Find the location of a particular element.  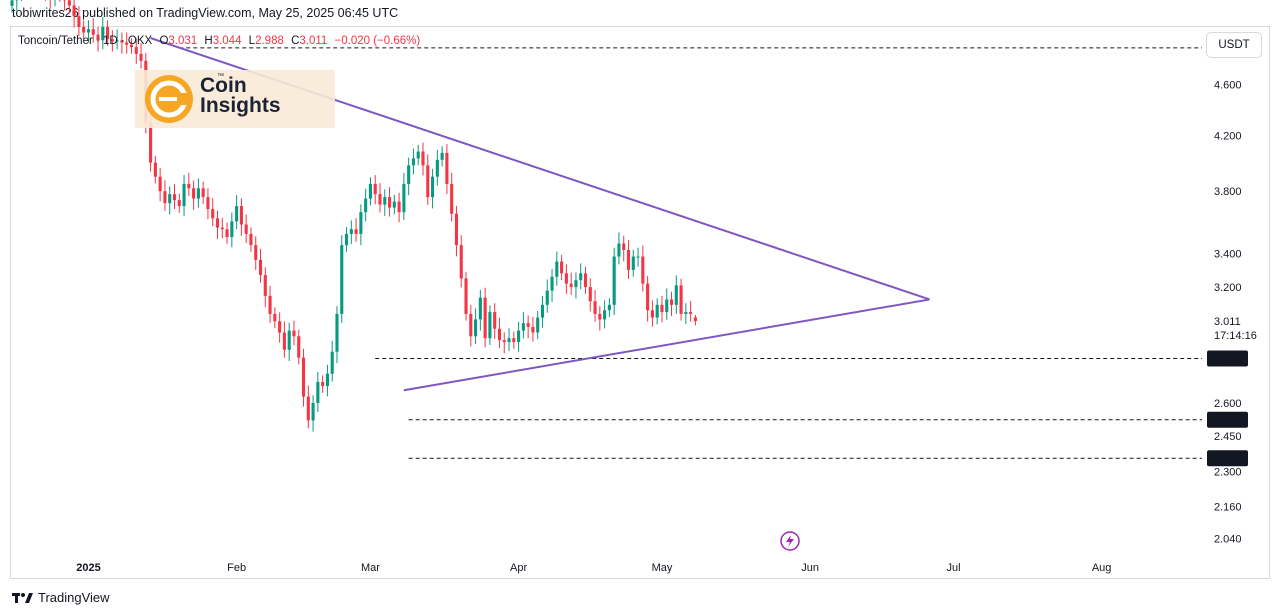

watermark: Coin Insights ™ is located at coordinates (235, 99).